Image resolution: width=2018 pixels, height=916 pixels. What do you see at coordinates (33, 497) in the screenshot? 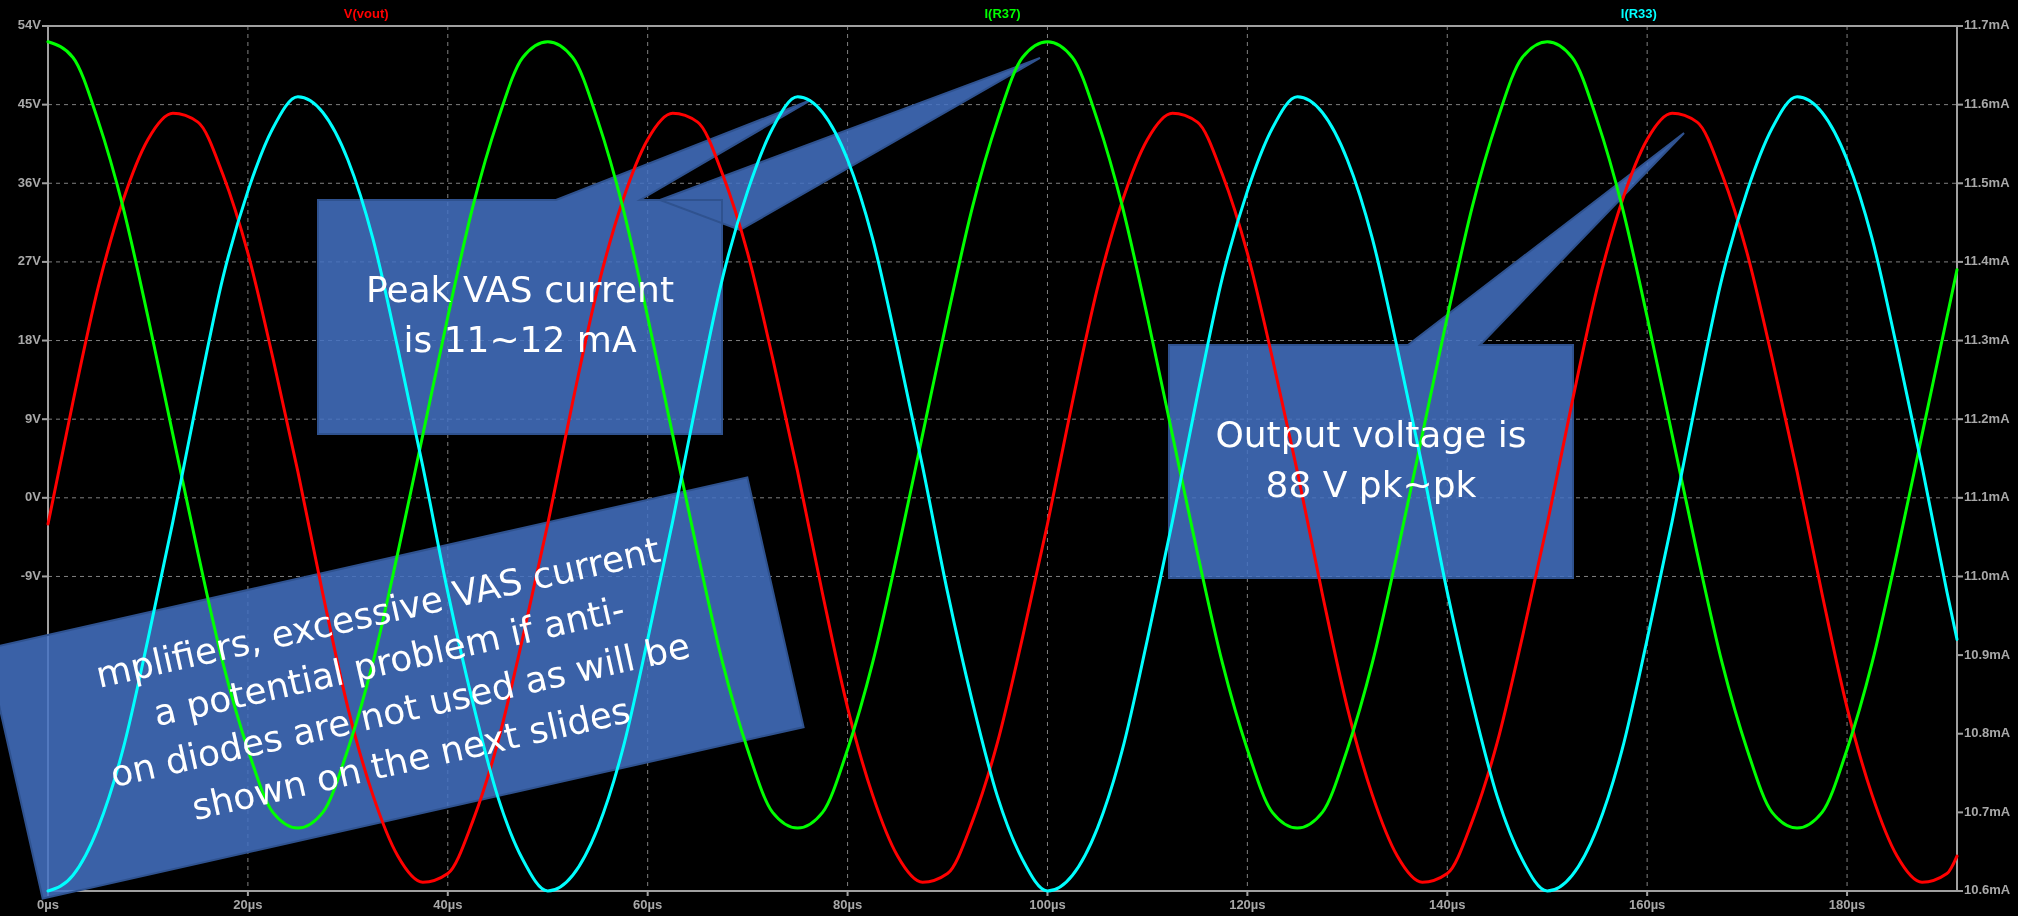
I see `y-tick-label: 0V` at bounding box center [33, 497].